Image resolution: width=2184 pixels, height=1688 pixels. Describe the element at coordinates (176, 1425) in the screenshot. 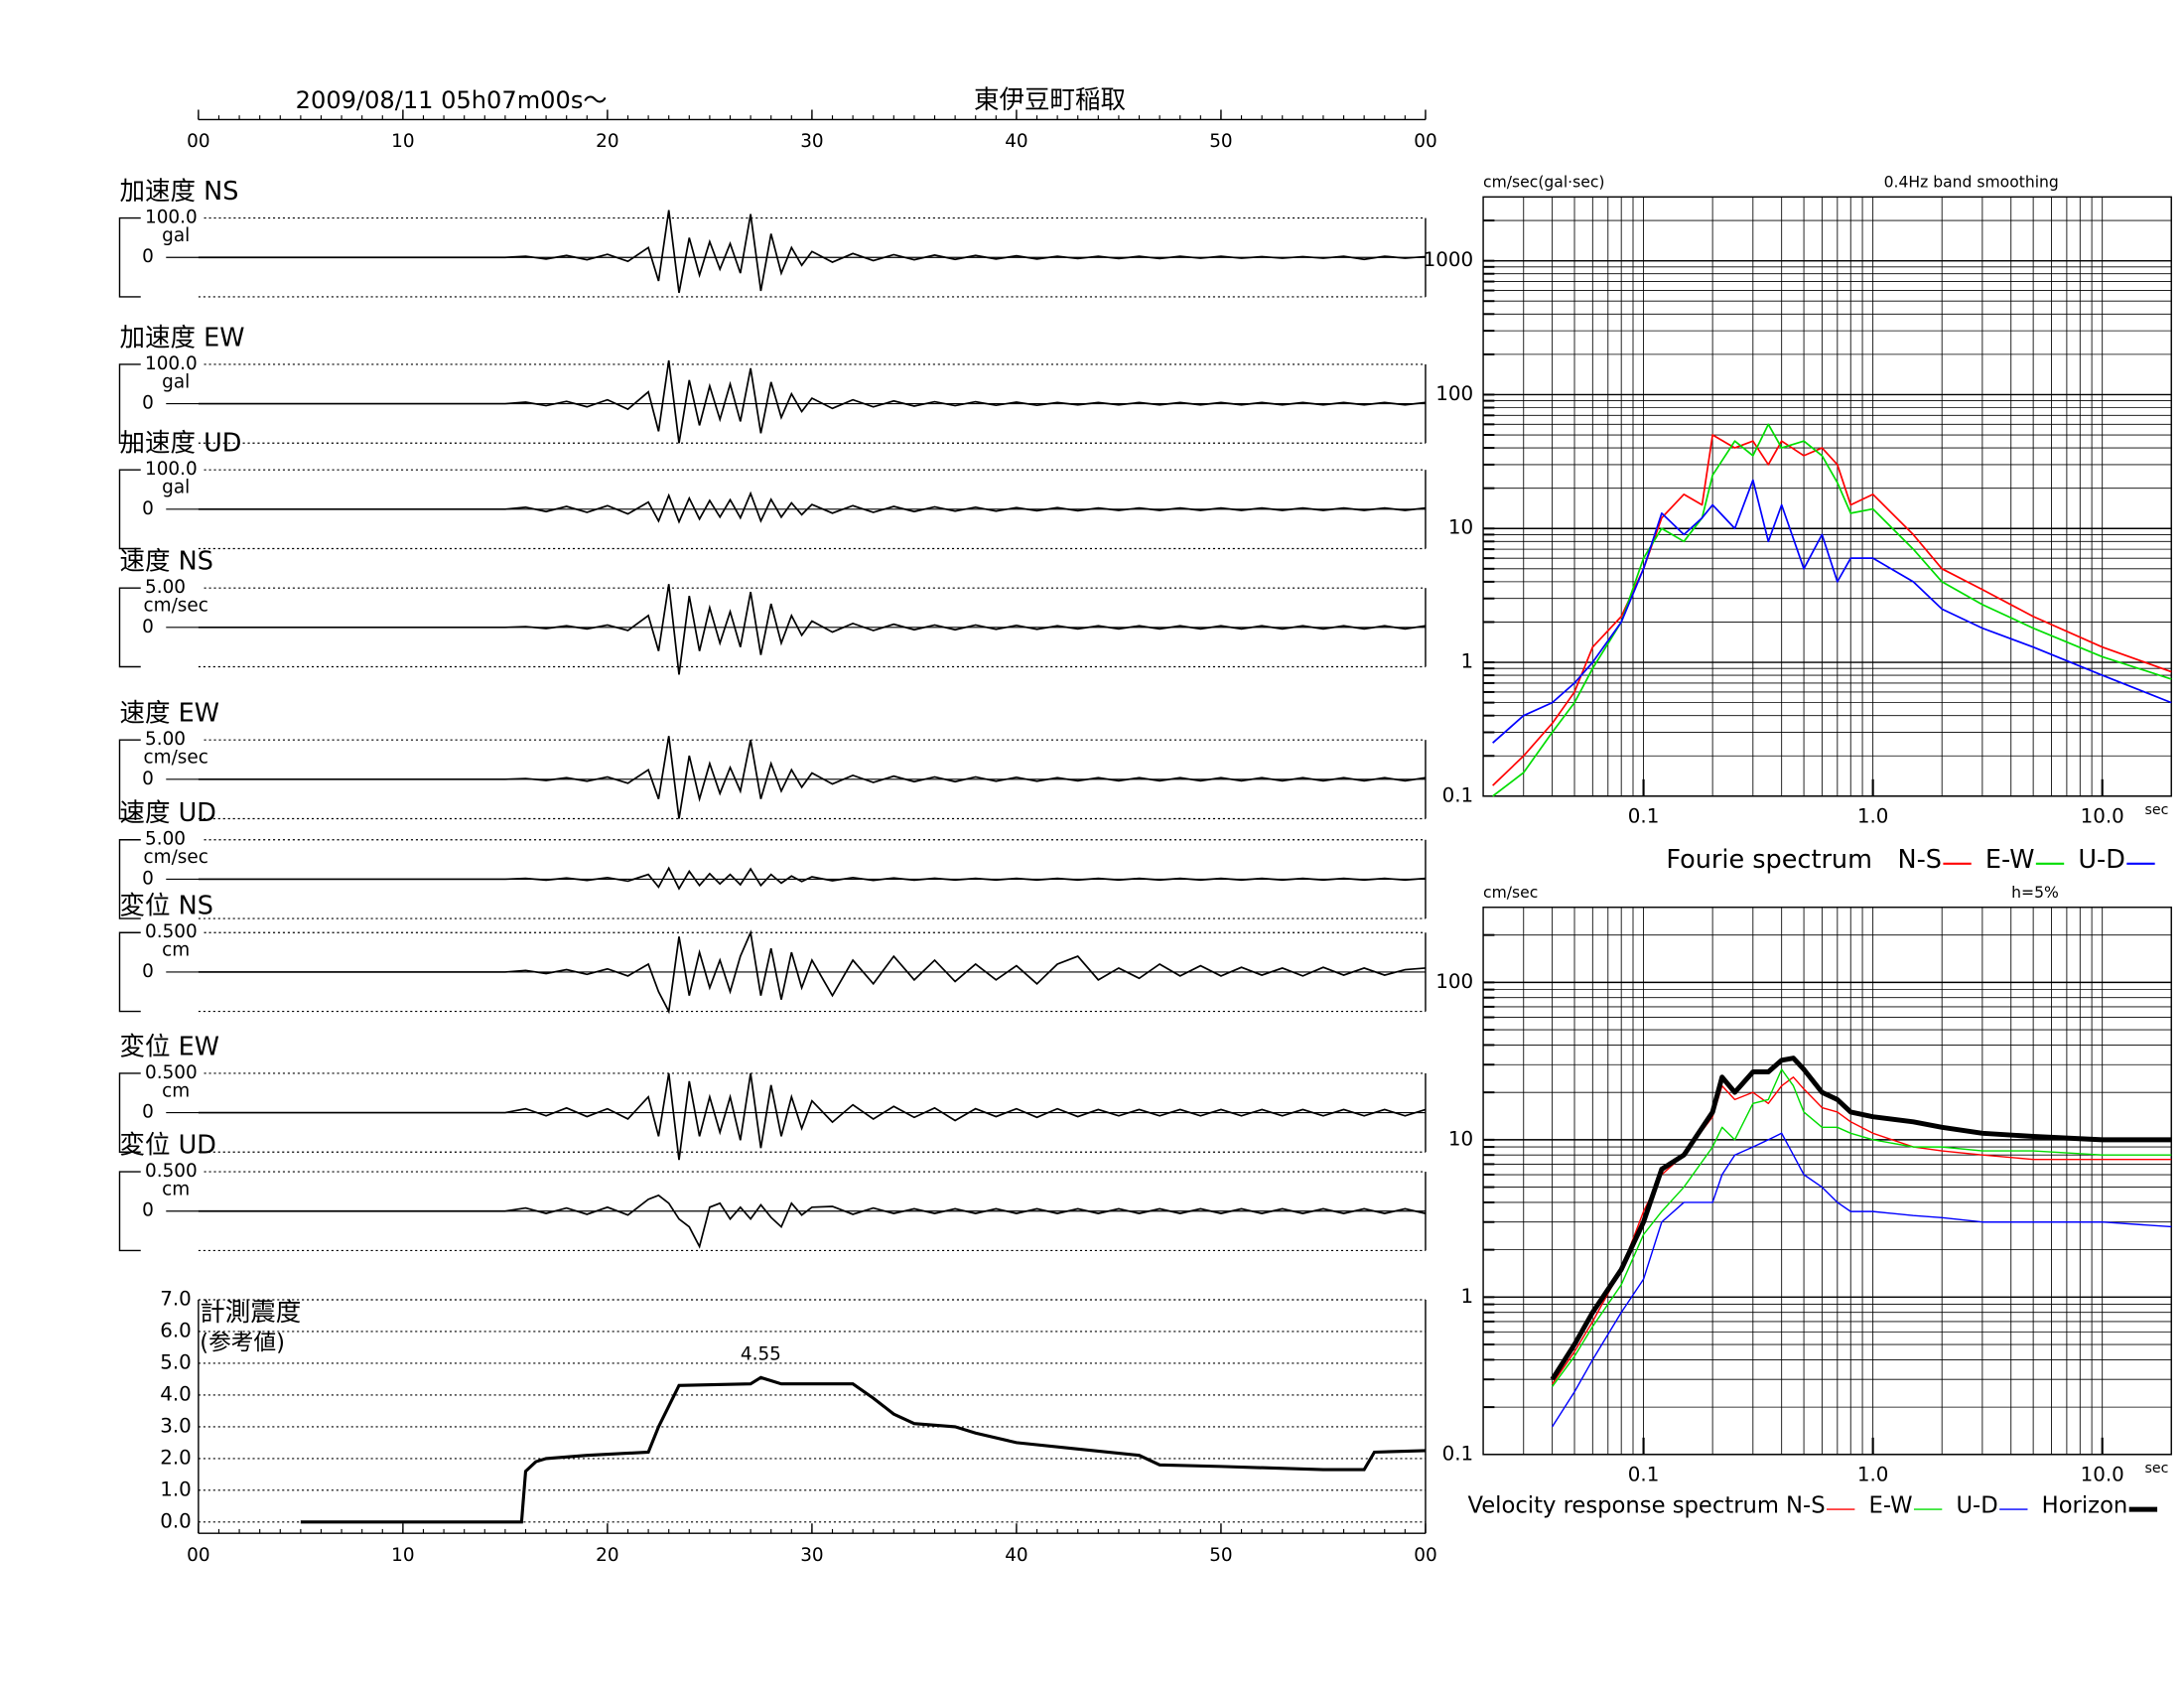

I see `y-tick-label: 3.0` at that location.